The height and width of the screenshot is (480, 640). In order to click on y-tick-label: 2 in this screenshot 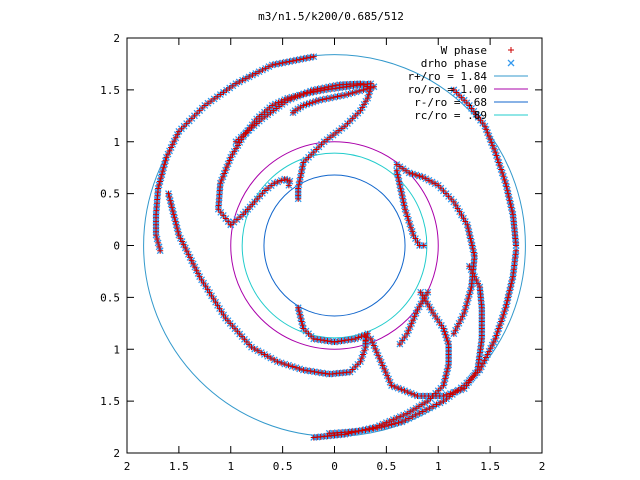, I will do `click(116, 38)`.